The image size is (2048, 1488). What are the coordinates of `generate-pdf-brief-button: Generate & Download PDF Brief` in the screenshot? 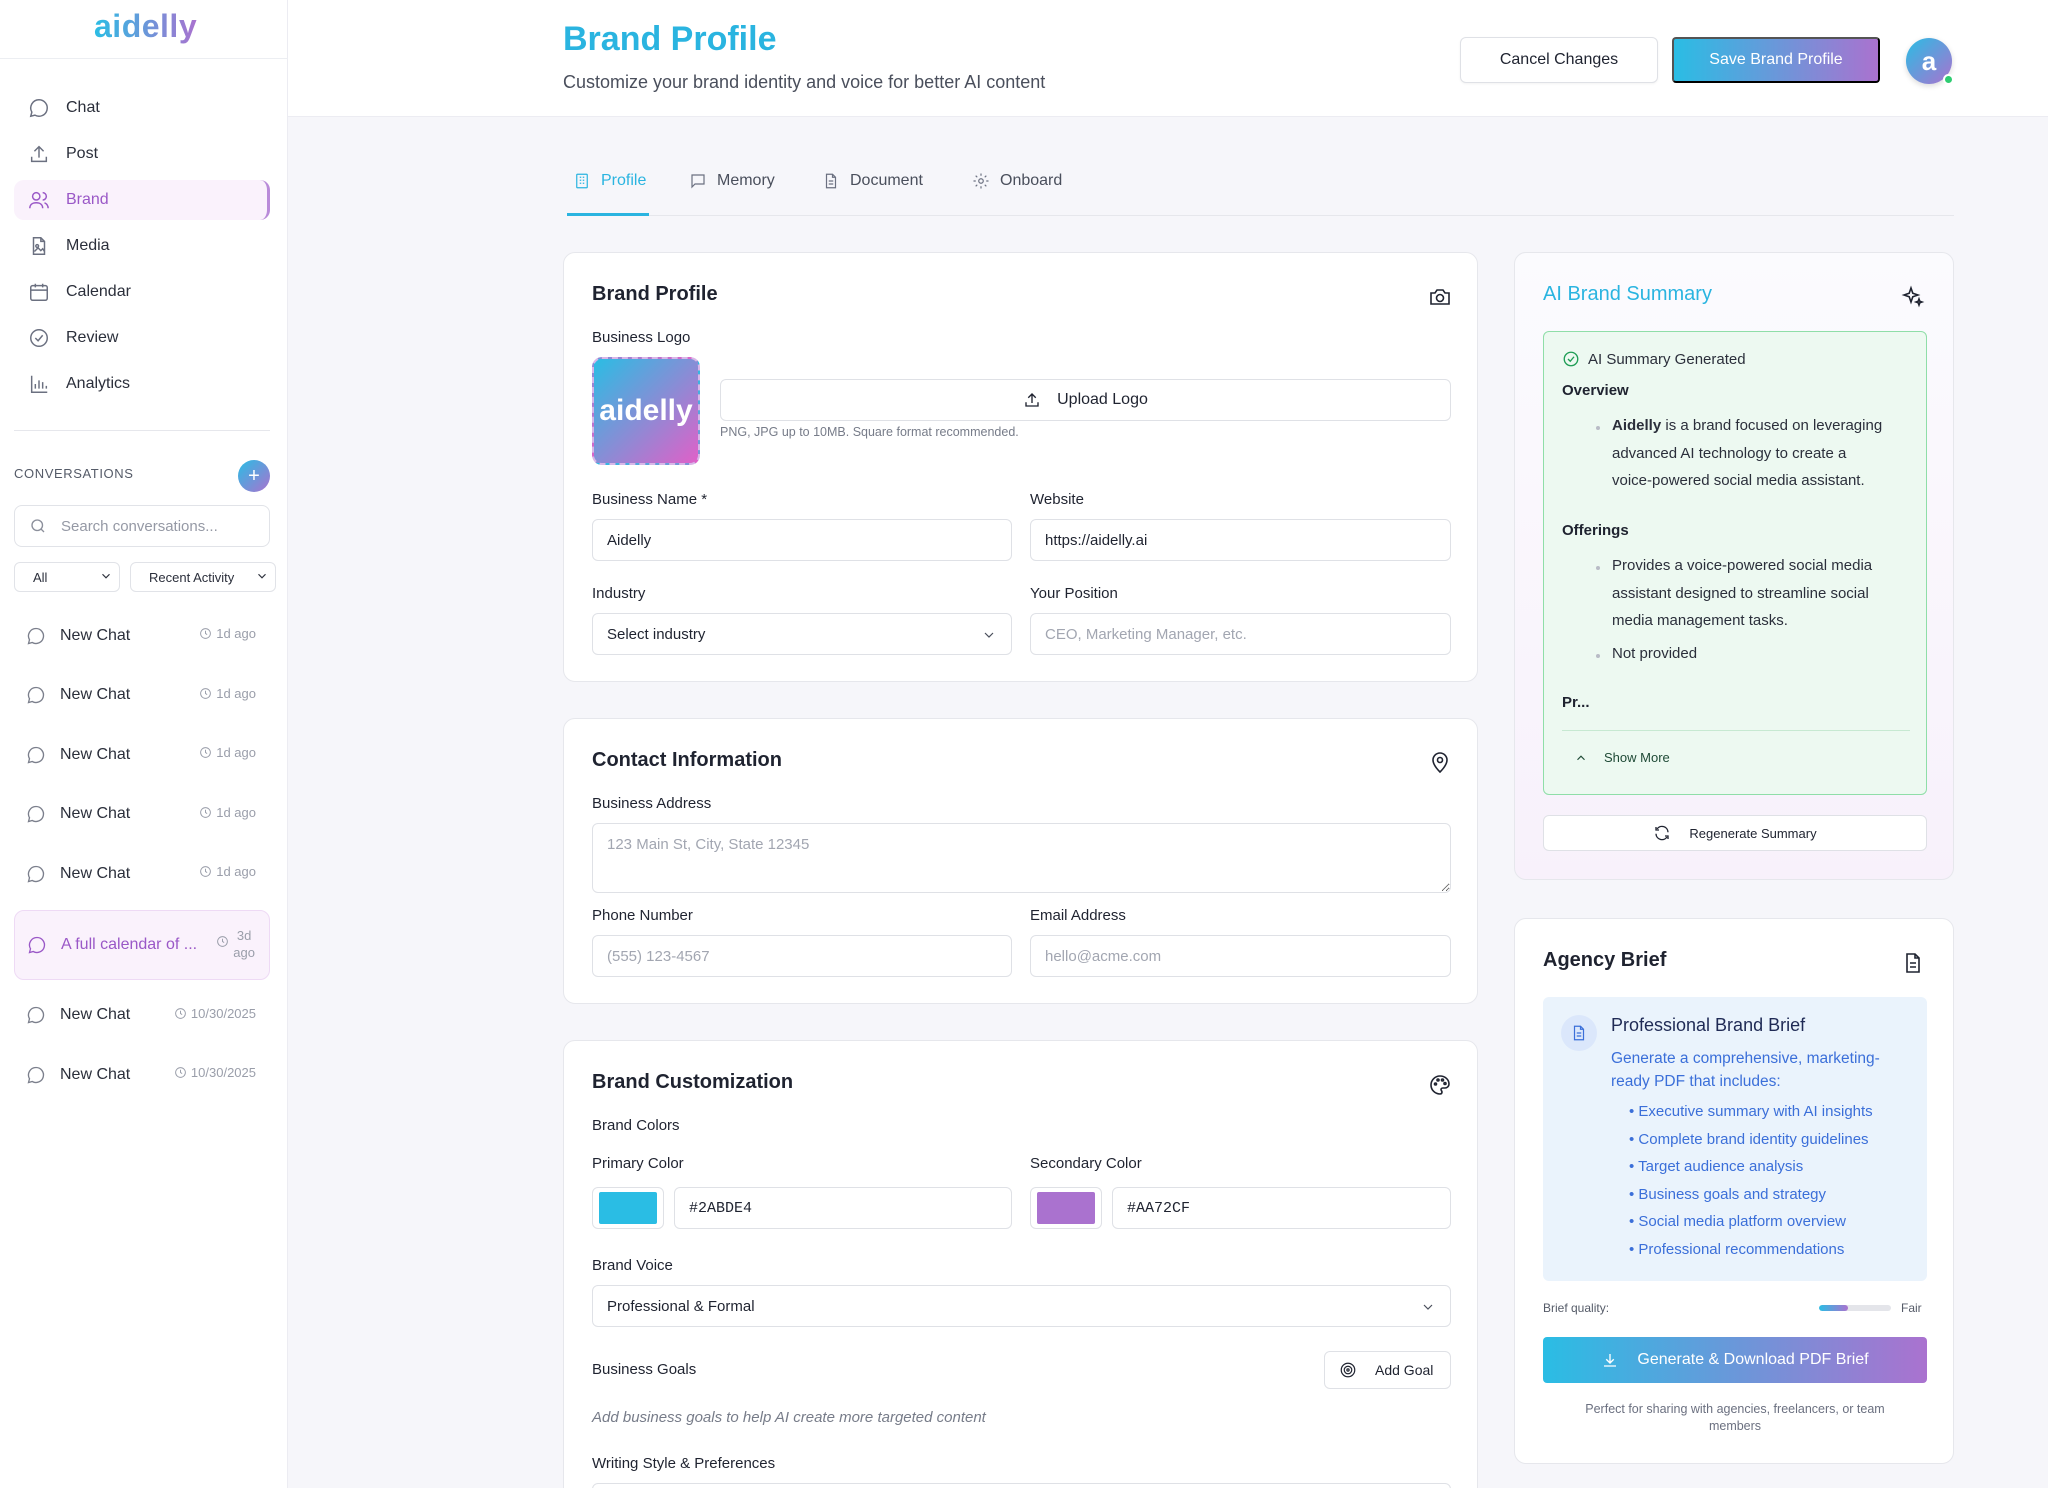 It's located at (1735, 1360).